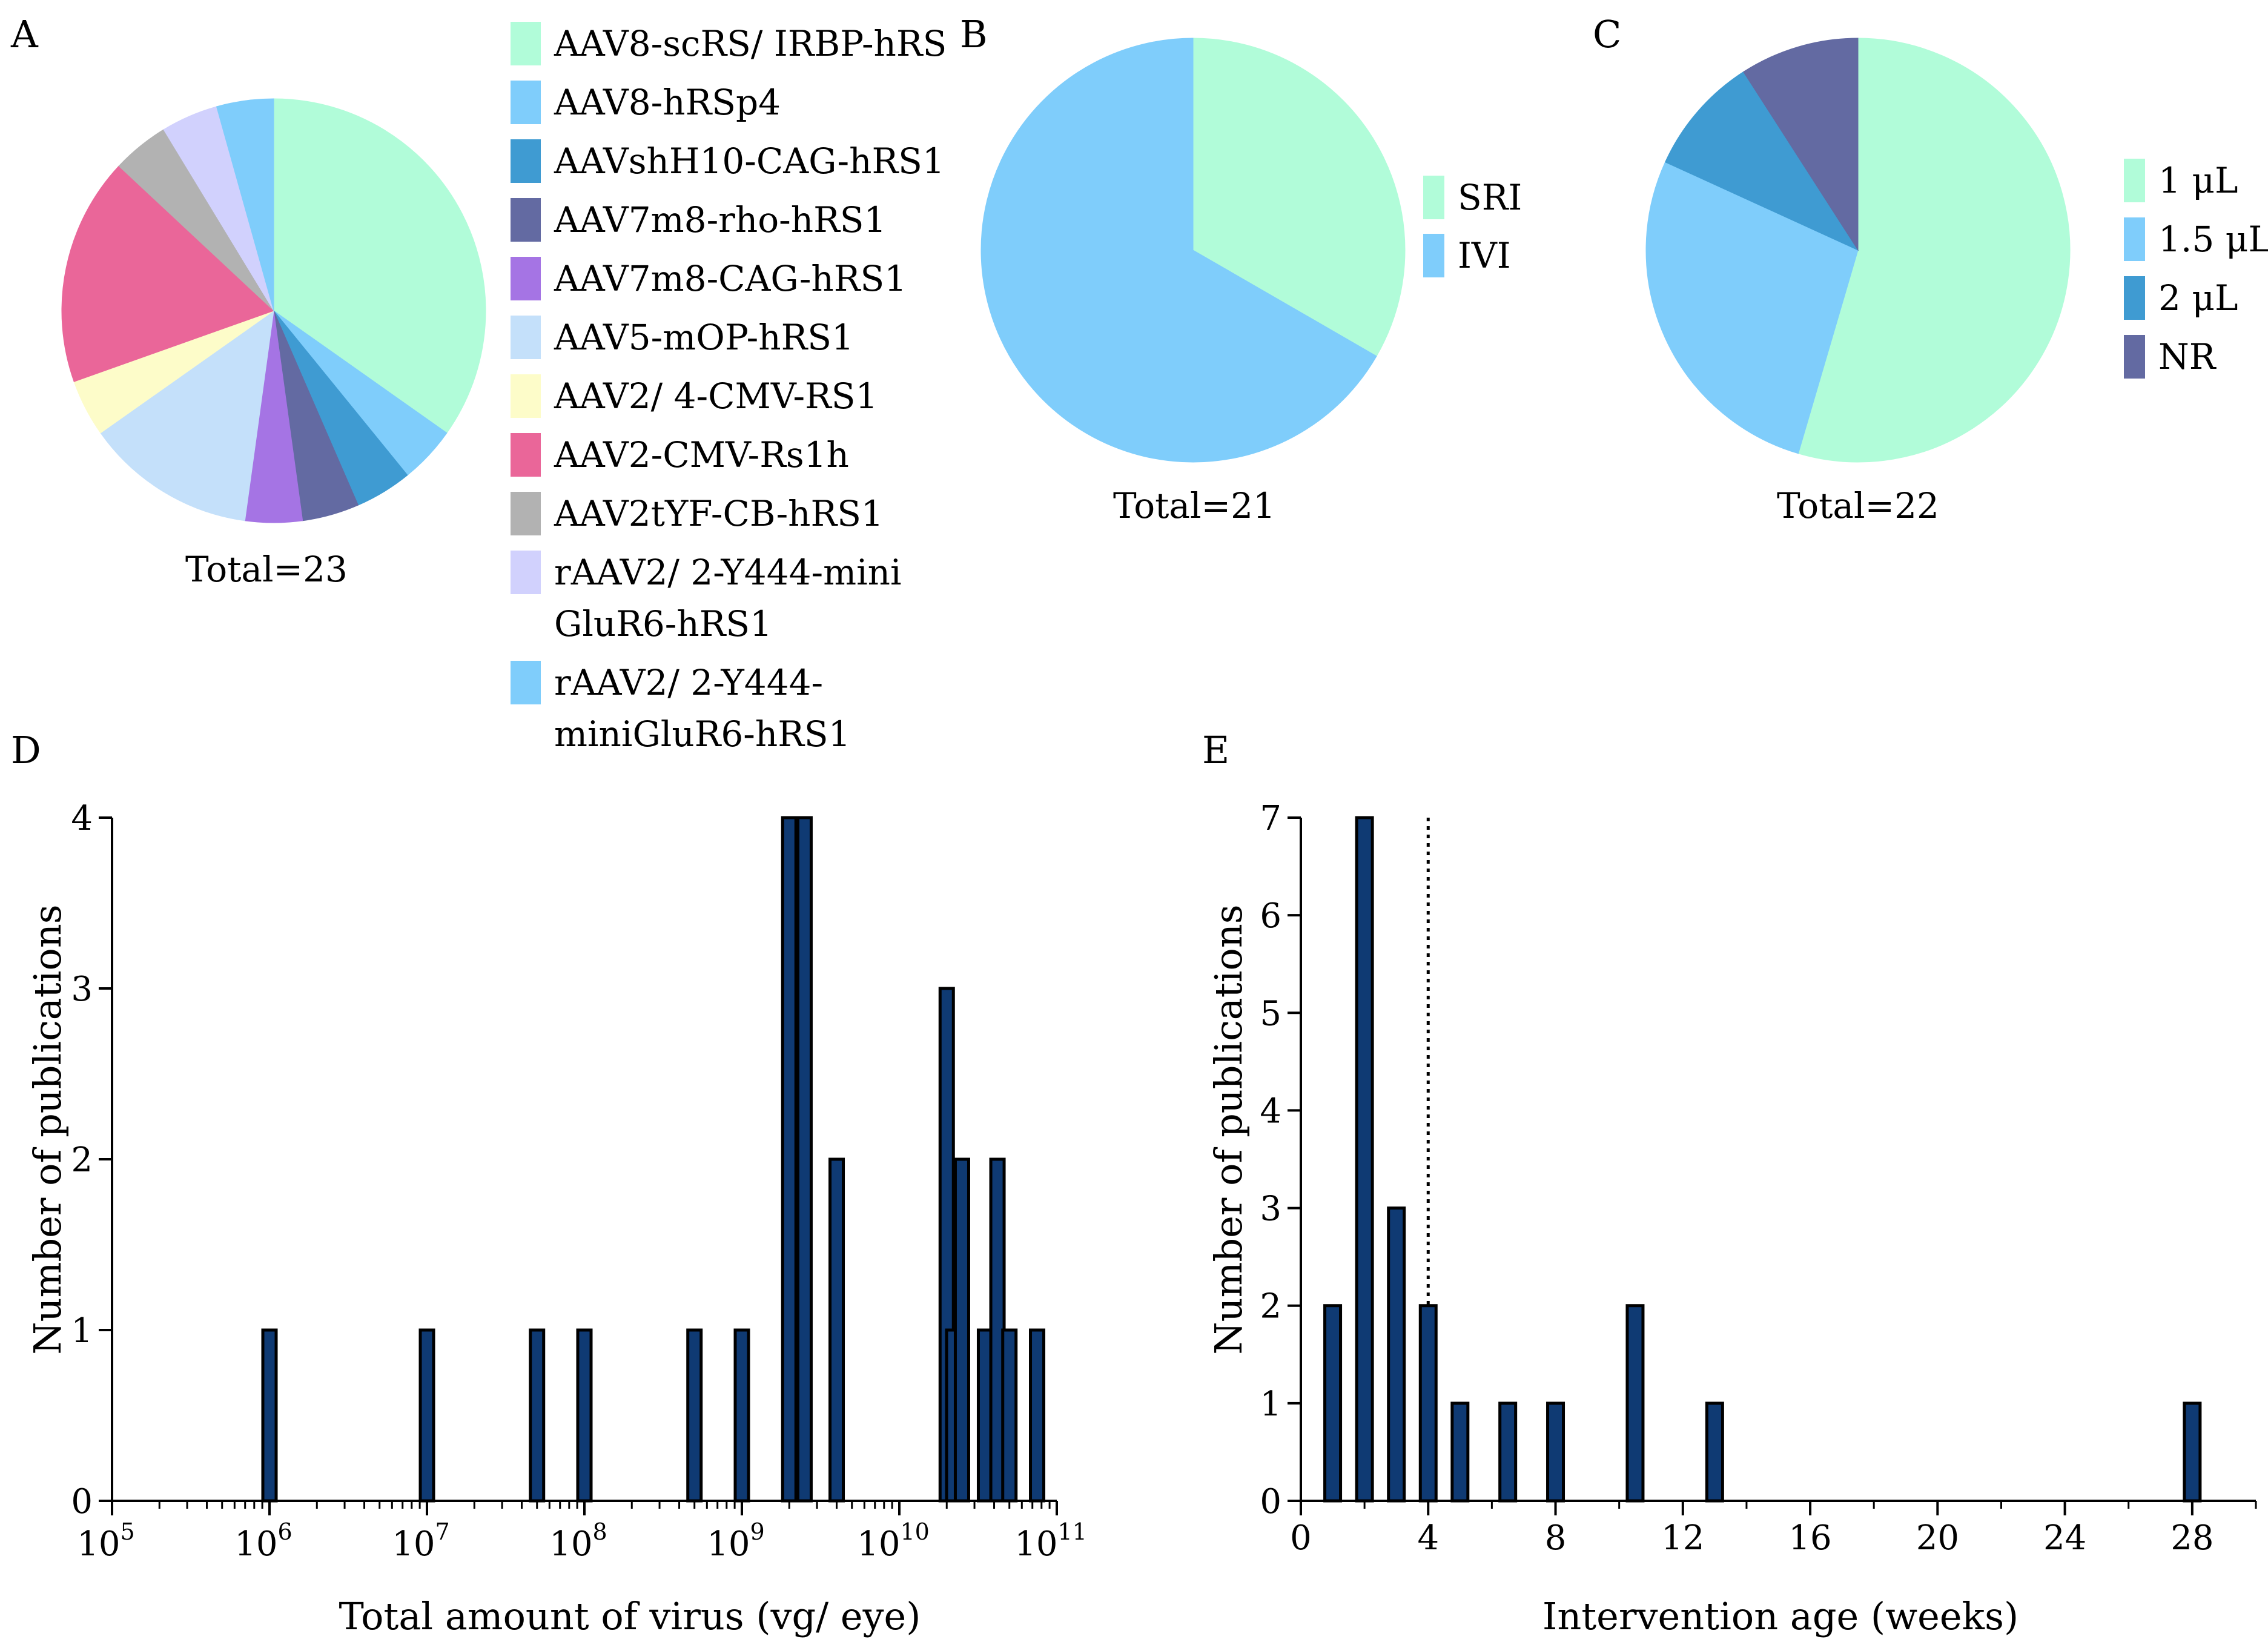 The height and width of the screenshot is (1645, 2268). Describe the element at coordinates (82, 1160) in the screenshot. I see `y-tick-label-d-2: 2` at that location.